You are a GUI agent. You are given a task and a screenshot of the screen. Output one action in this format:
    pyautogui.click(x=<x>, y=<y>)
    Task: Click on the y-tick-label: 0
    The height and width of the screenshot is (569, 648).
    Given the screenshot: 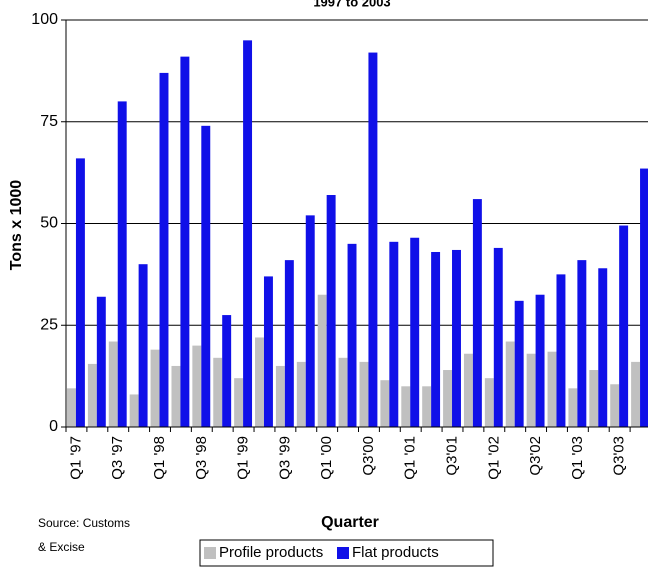 What is the action you would take?
    pyautogui.click(x=53, y=426)
    